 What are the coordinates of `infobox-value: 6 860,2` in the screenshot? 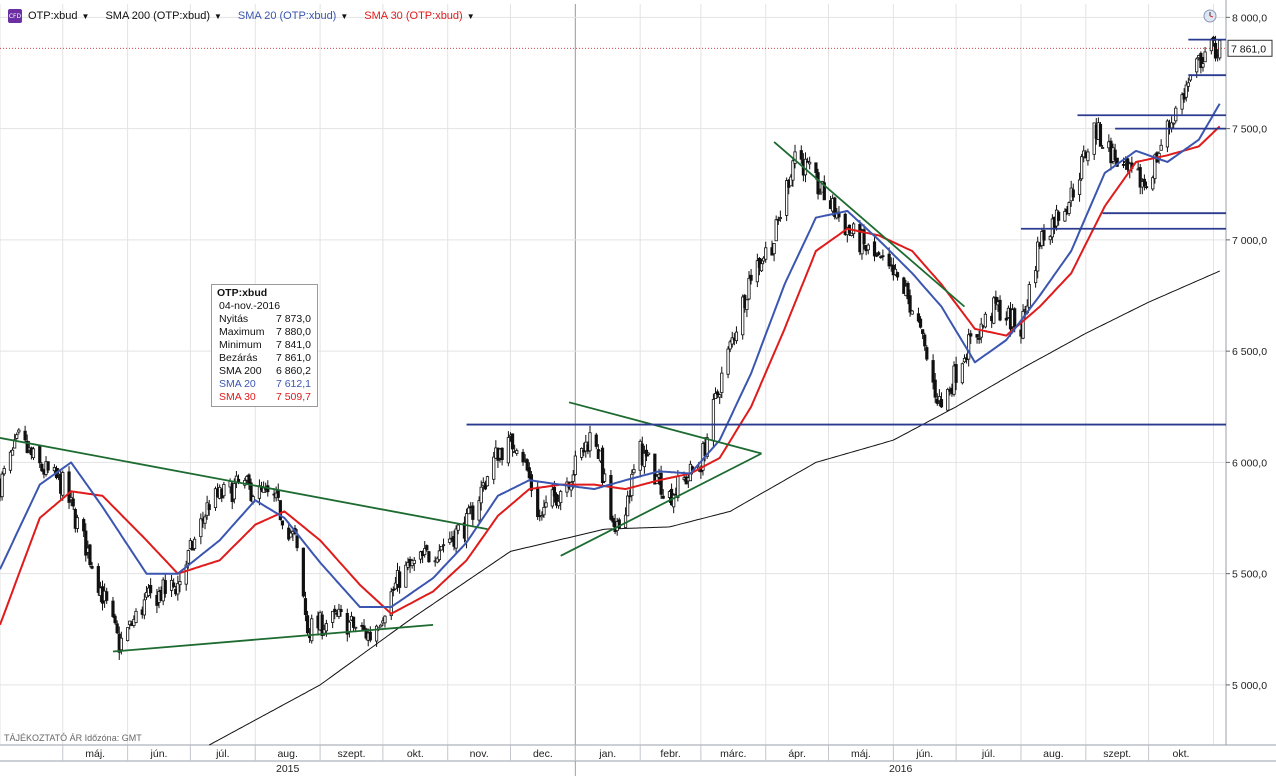 It's located at (293, 371).